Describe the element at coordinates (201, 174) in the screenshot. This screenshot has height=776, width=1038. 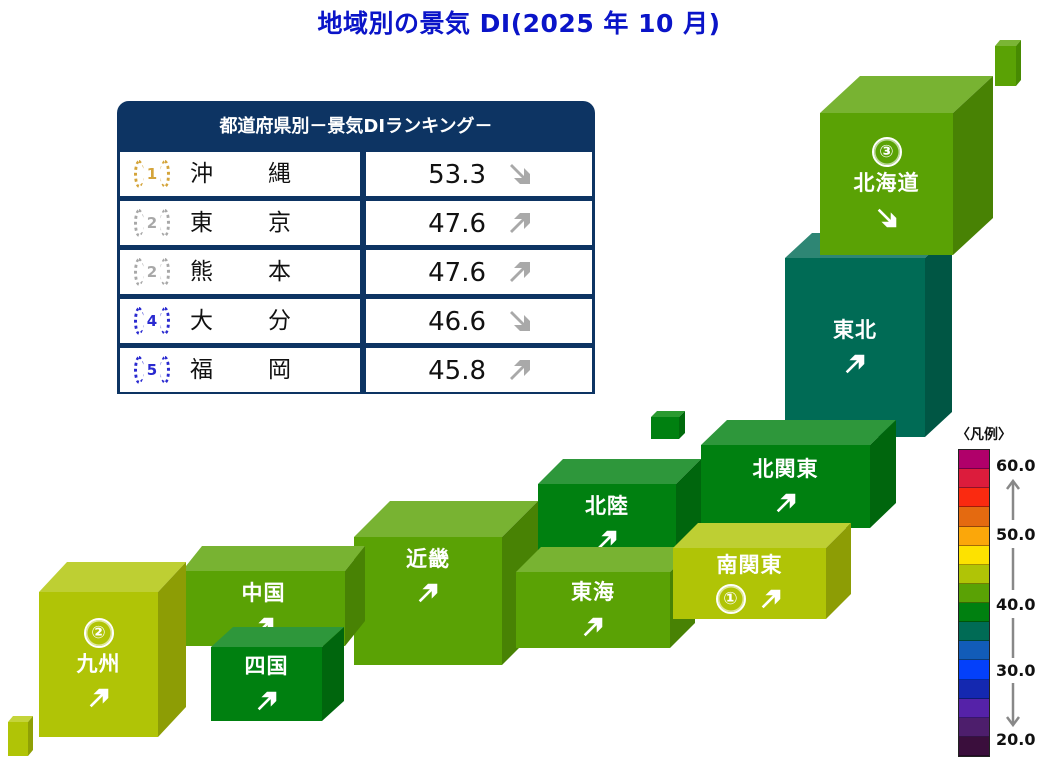
I see `pref-name-first: 沖` at that location.